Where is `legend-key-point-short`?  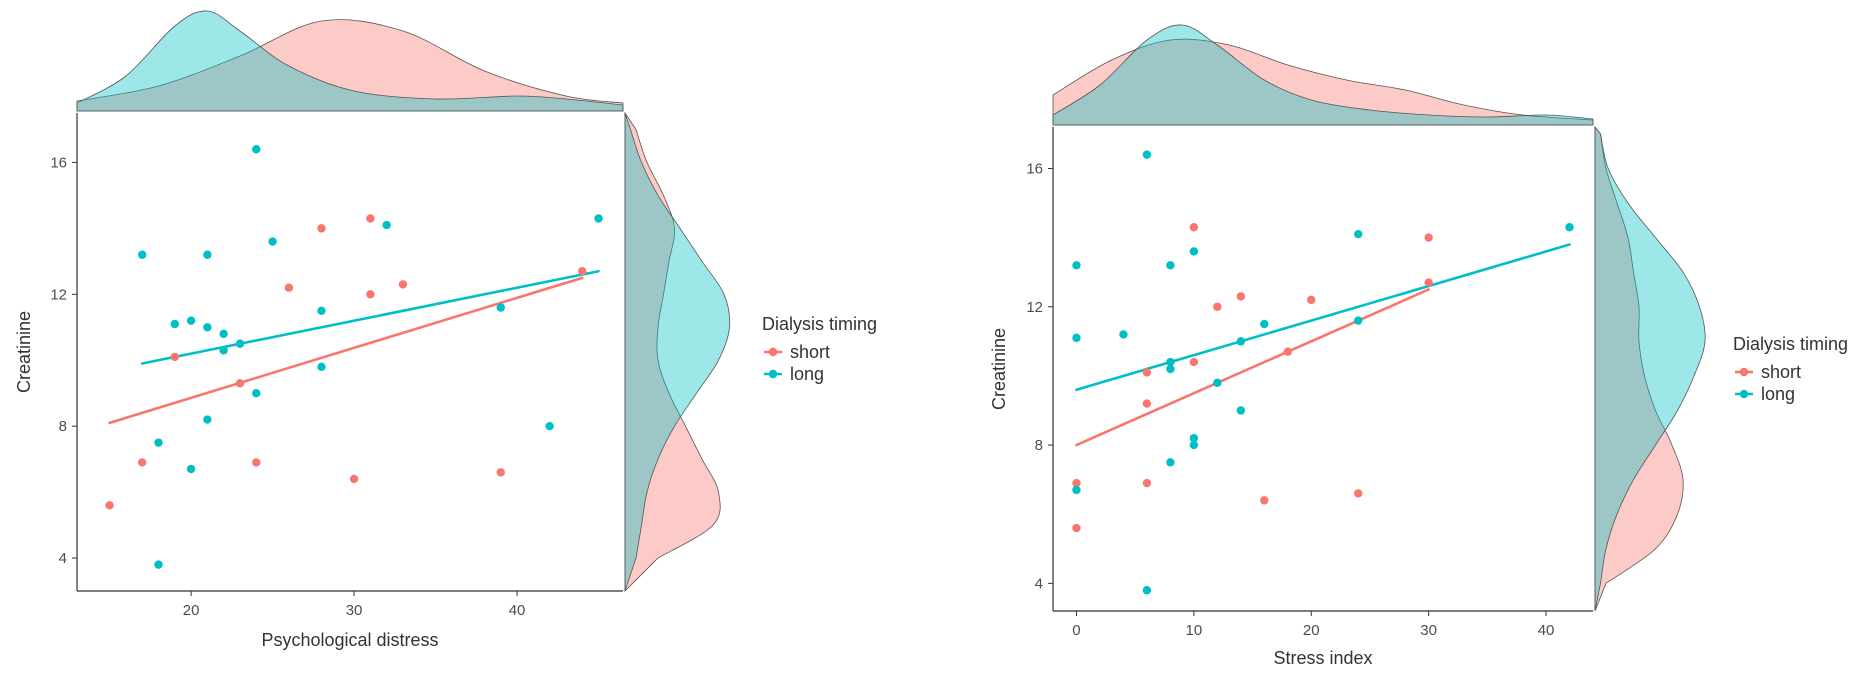
legend-key-point-short is located at coordinates (773, 352).